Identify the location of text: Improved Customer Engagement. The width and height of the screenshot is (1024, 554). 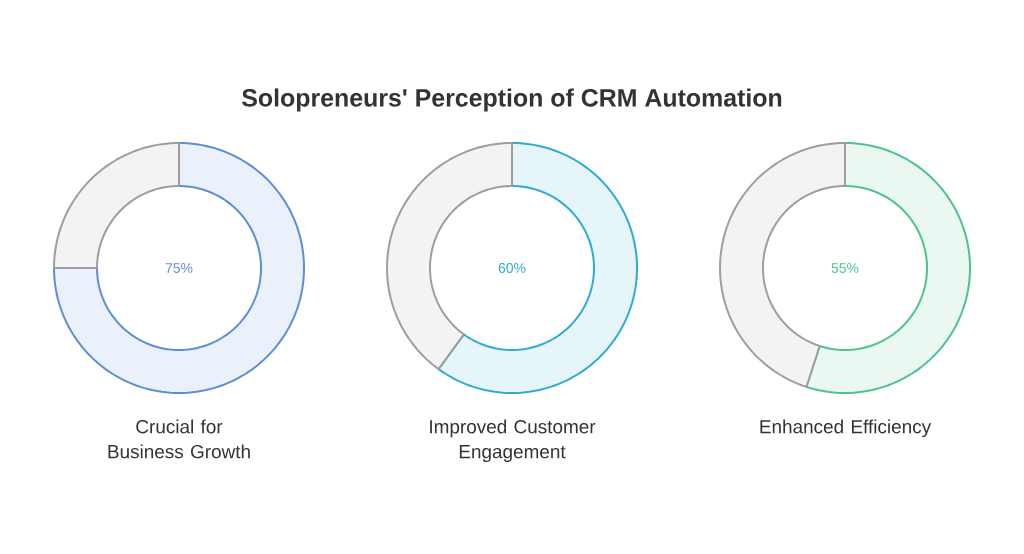
(513, 441).